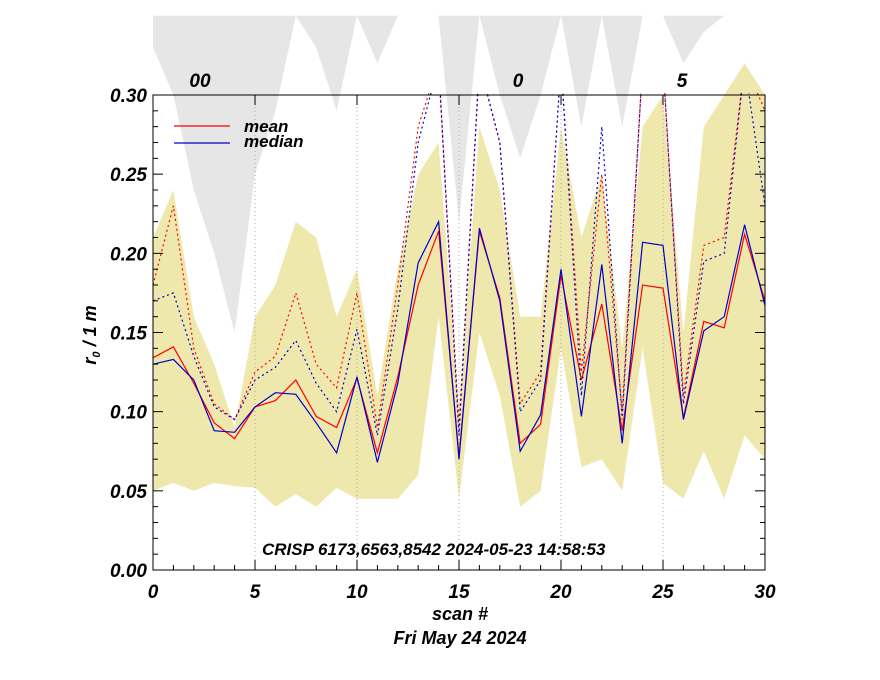  Describe the element at coordinates (765, 592) in the screenshot. I see `x-tick-label: 30` at that location.